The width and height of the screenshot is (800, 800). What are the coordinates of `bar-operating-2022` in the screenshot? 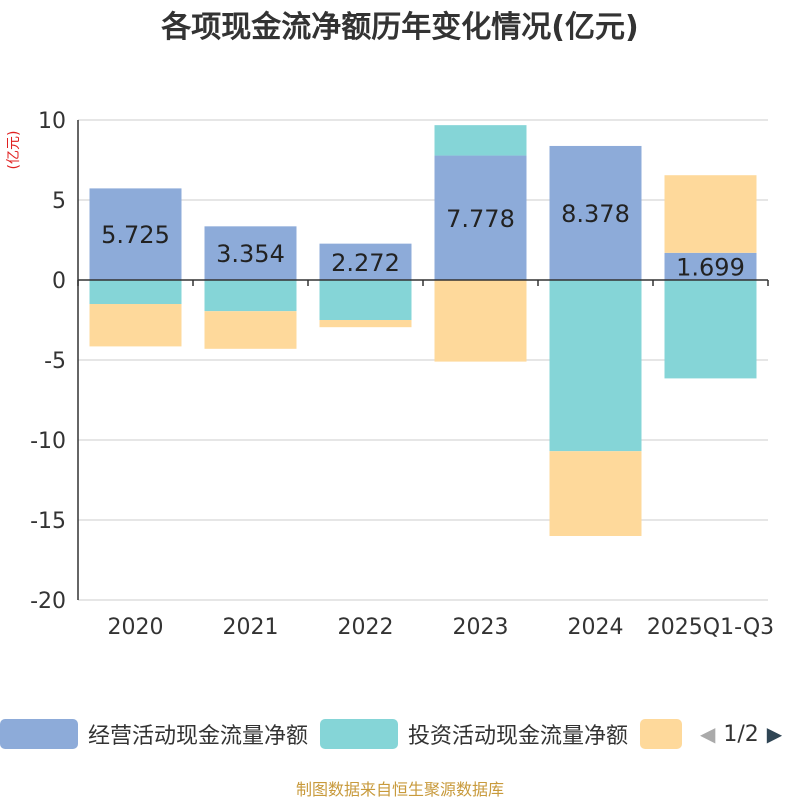 It's located at (365, 261).